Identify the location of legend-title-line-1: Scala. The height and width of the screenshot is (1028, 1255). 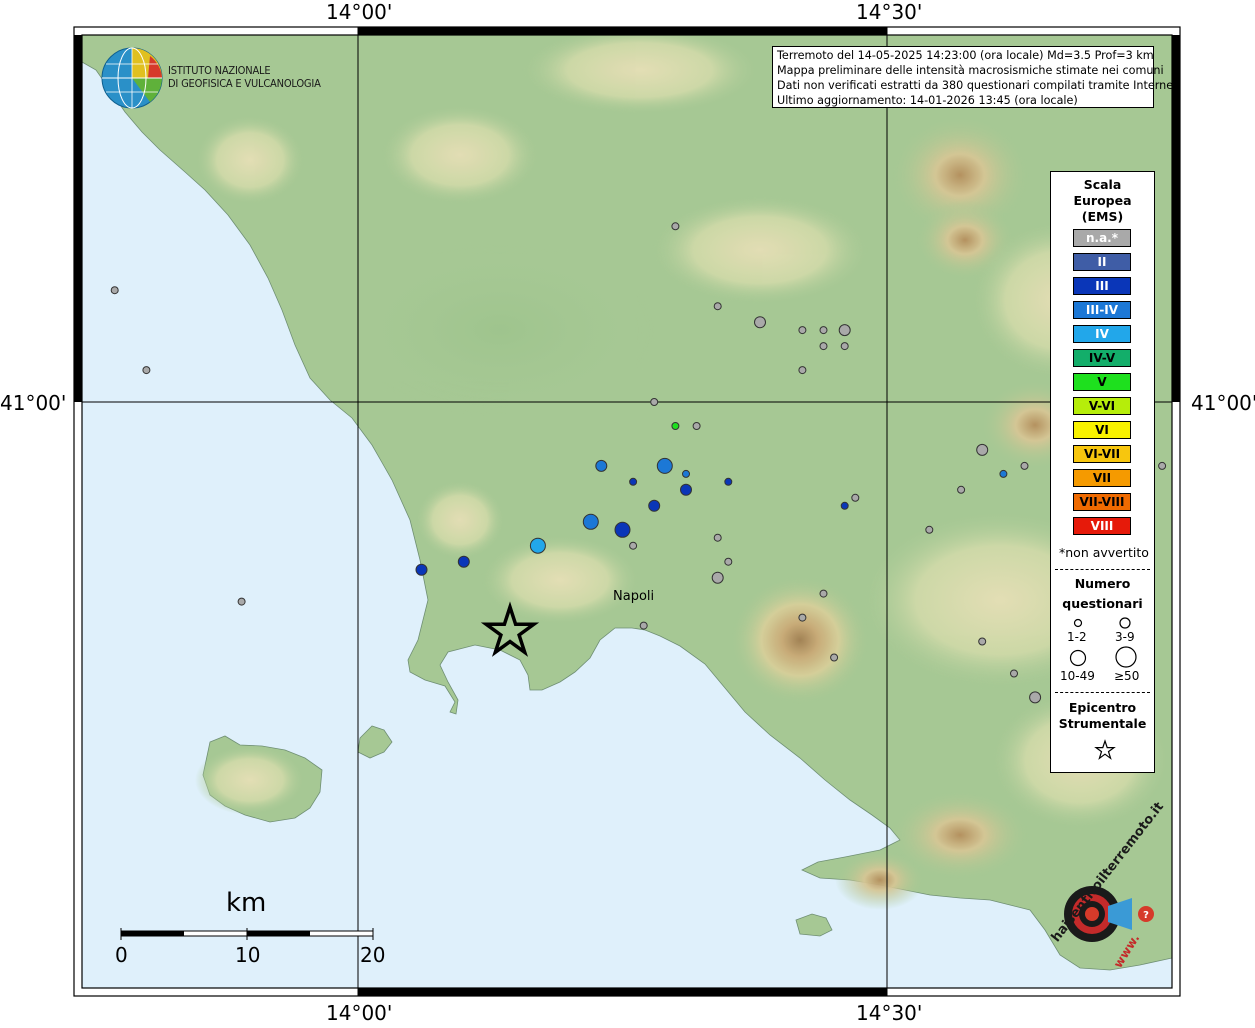
(1102, 184).